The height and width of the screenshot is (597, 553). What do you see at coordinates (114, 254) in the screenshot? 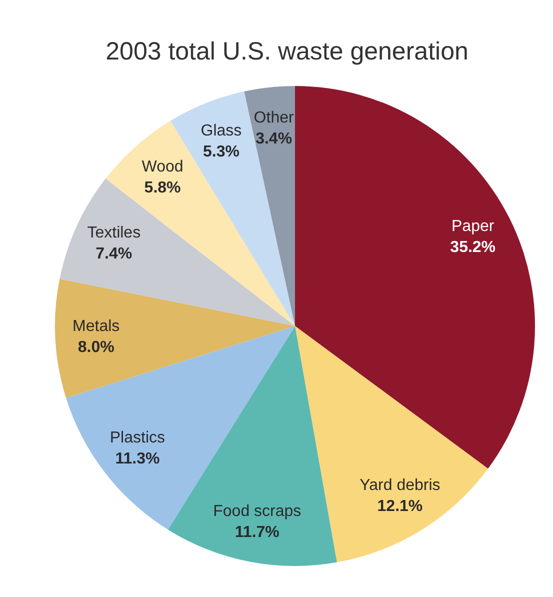
I see `data-label: 7.4%` at bounding box center [114, 254].